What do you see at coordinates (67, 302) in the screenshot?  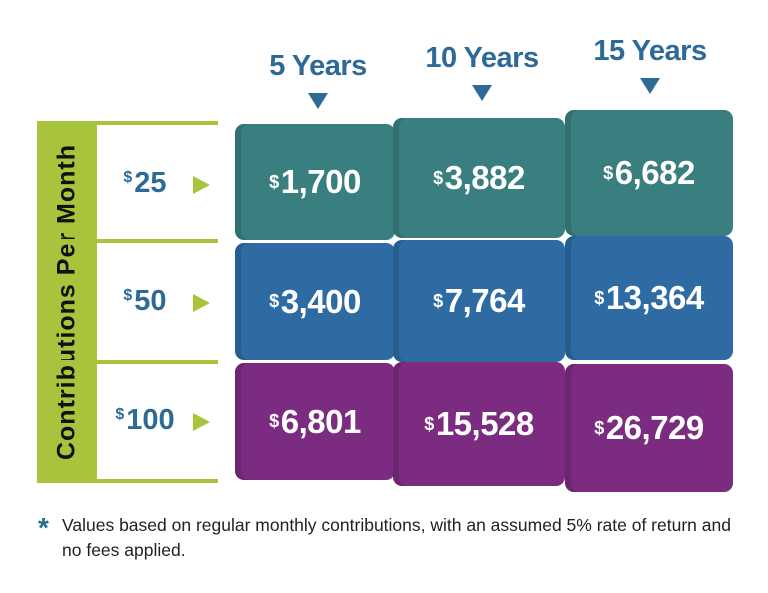 I see `row-axis-label: Contributions Per Month` at bounding box center [67, 302].